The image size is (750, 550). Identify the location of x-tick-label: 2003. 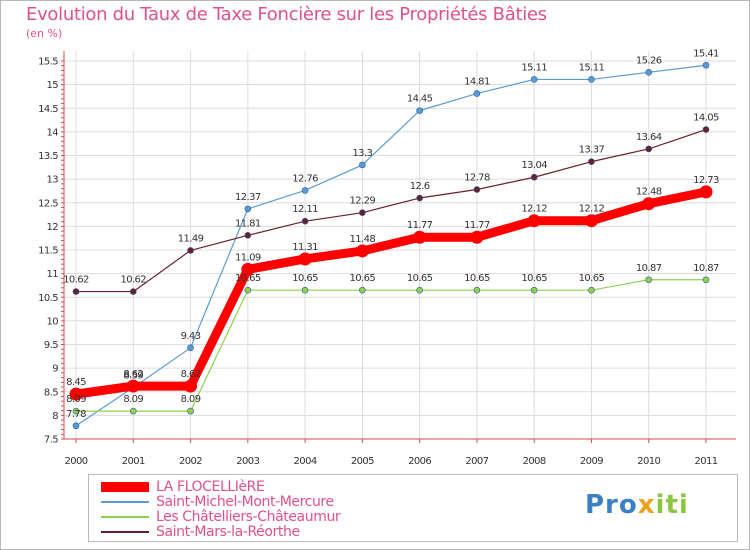
(247, 461).